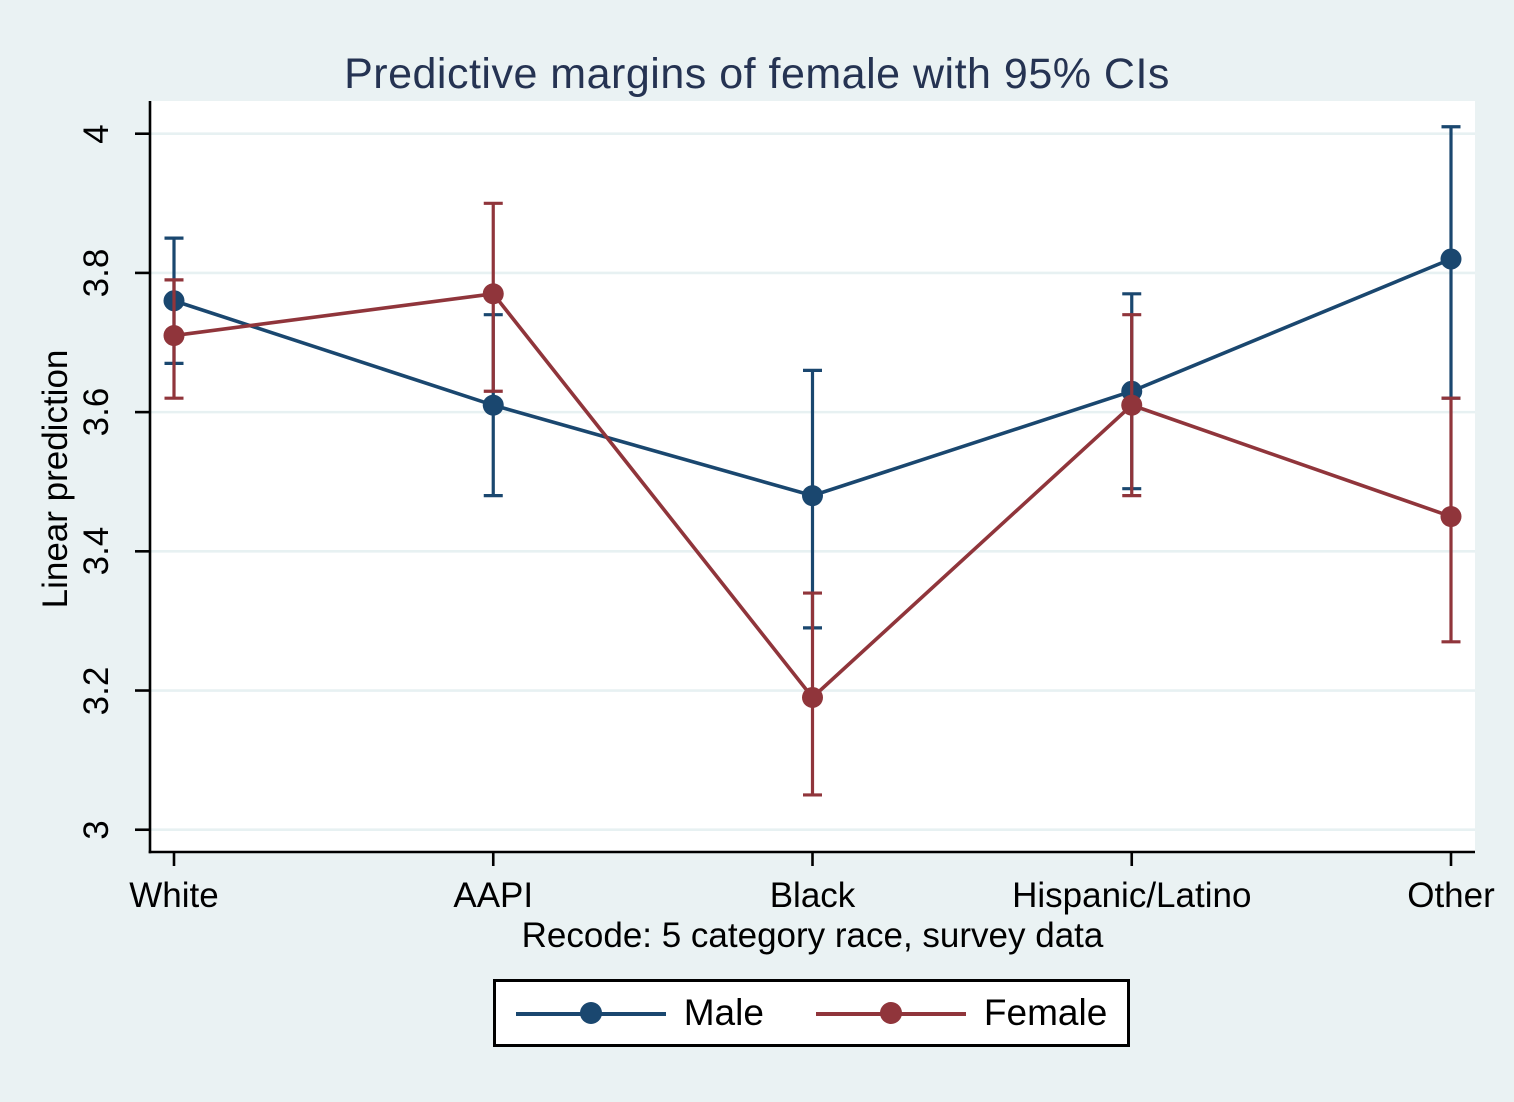  What do you see at coordinates (55, 479) in the screenshot?
I see `y-axis-title: Linear prediction` at bounding box center [55, 479].